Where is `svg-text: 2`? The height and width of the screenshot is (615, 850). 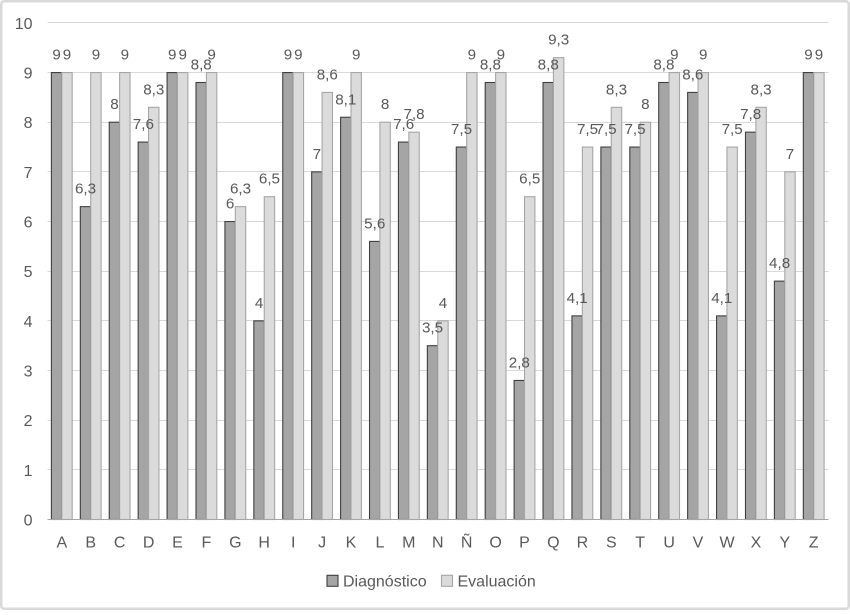
svg-text: 2 is located at coordinates (28, 421).